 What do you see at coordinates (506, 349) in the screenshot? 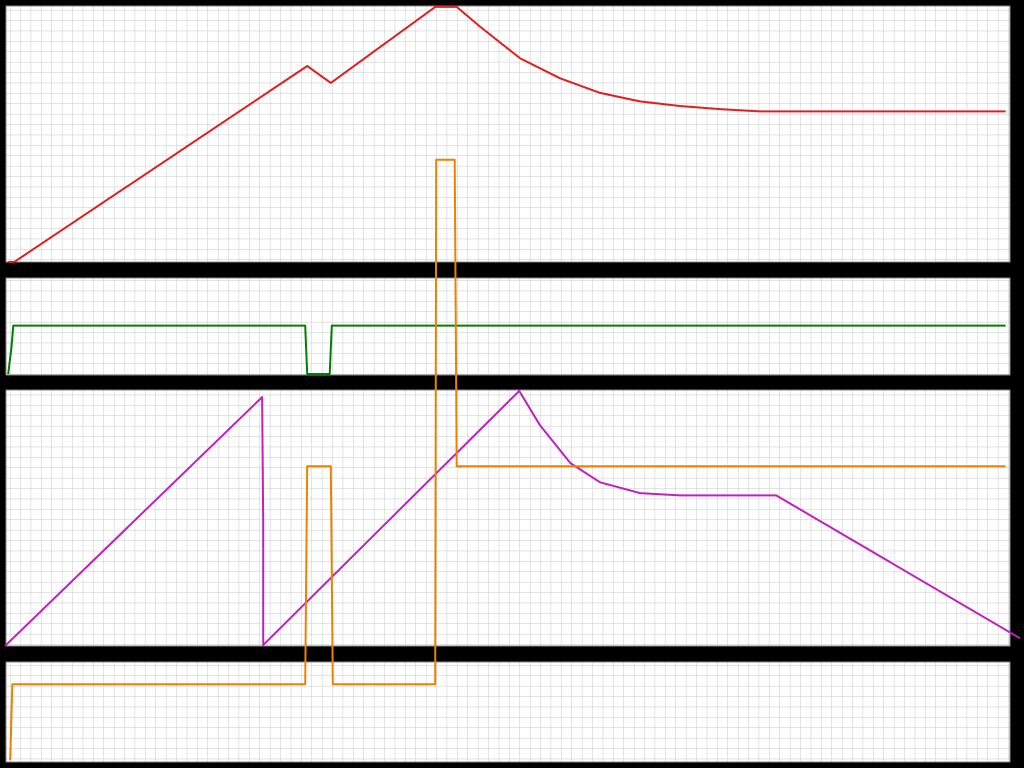
I see `trace` at bounding box center [506, 349].